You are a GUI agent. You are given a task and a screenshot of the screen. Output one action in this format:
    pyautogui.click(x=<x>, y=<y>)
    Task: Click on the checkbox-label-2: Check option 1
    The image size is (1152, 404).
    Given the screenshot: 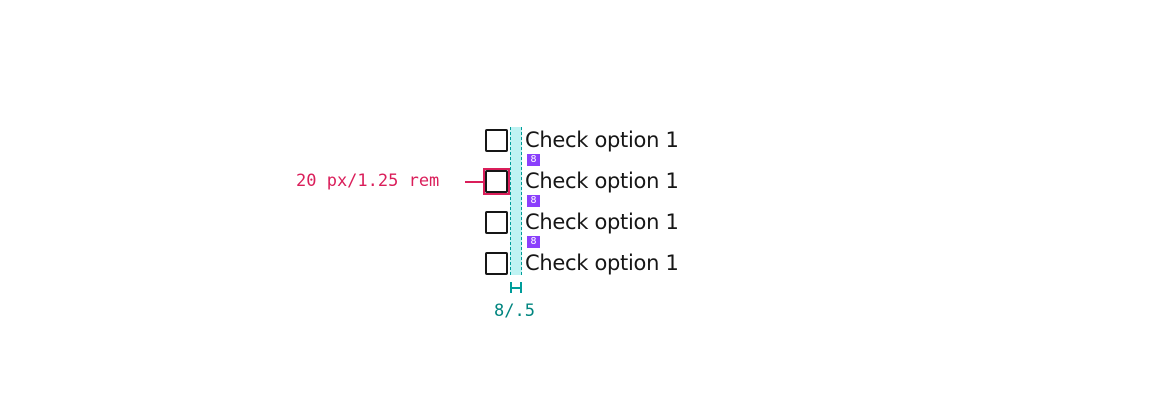 What is the action you would take?
    pyautogui.click(x=602, y=181)
    